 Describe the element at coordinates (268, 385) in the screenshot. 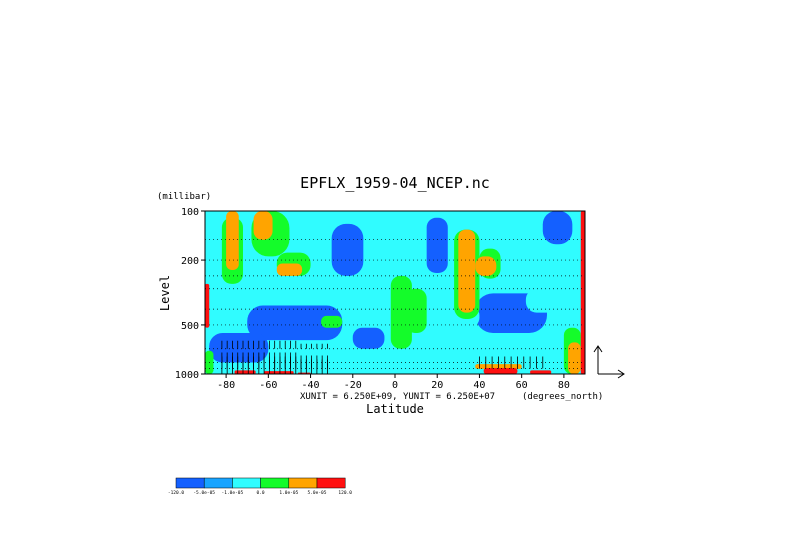

I see `x-tick-label: -60` at that location.